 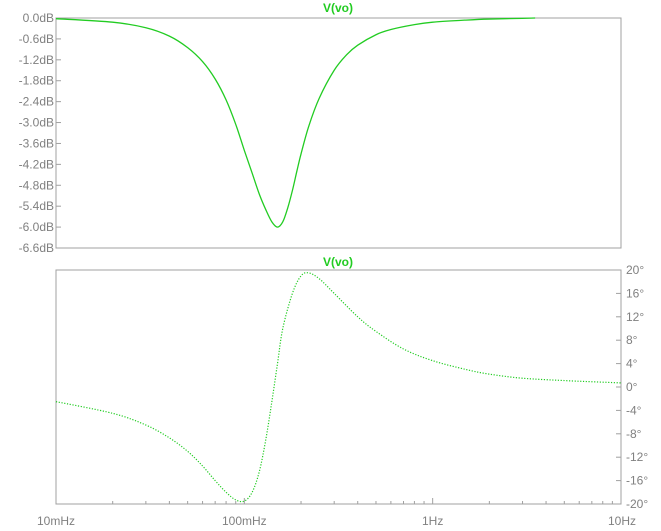 What do you see at coordinates (622, 521) in the screenshot?
I see `x-tick-label: 10Hz` at bounding box center [622, 521].